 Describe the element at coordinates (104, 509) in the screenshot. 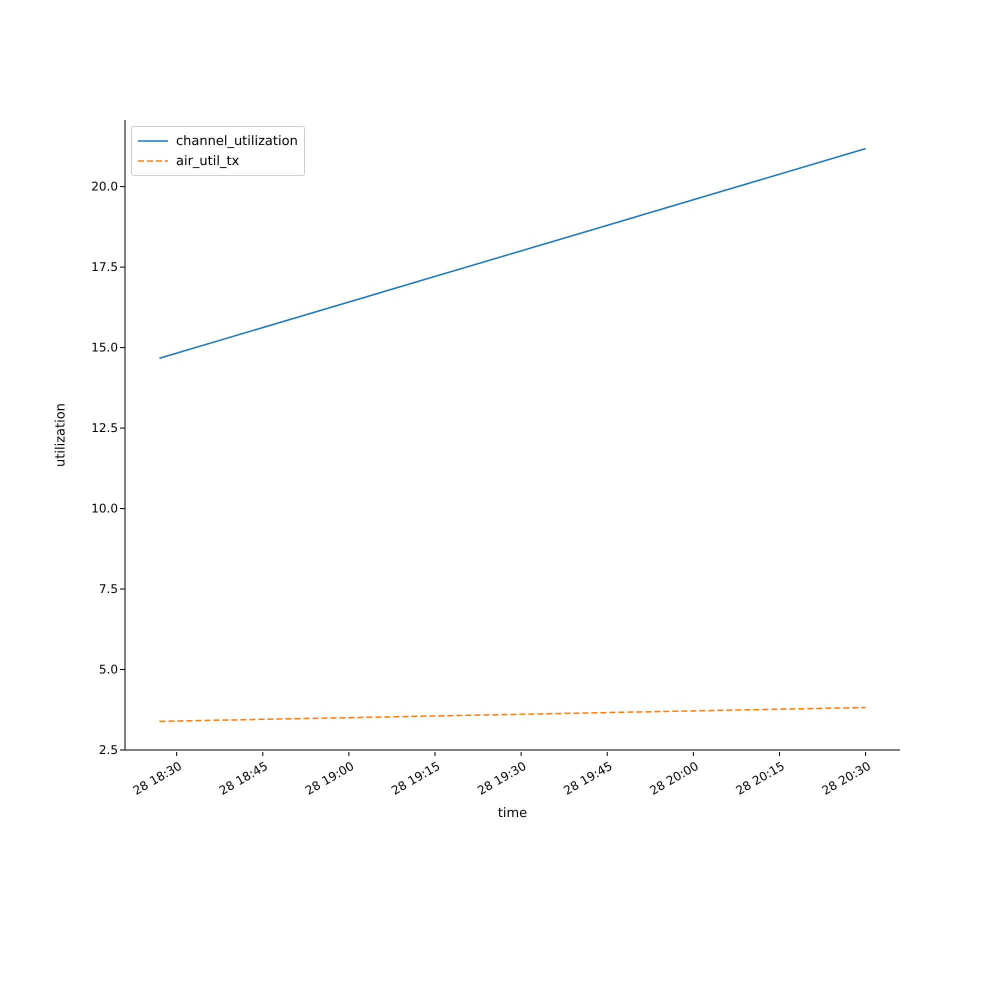

I see `y-tick-label: 10.0` at that location.